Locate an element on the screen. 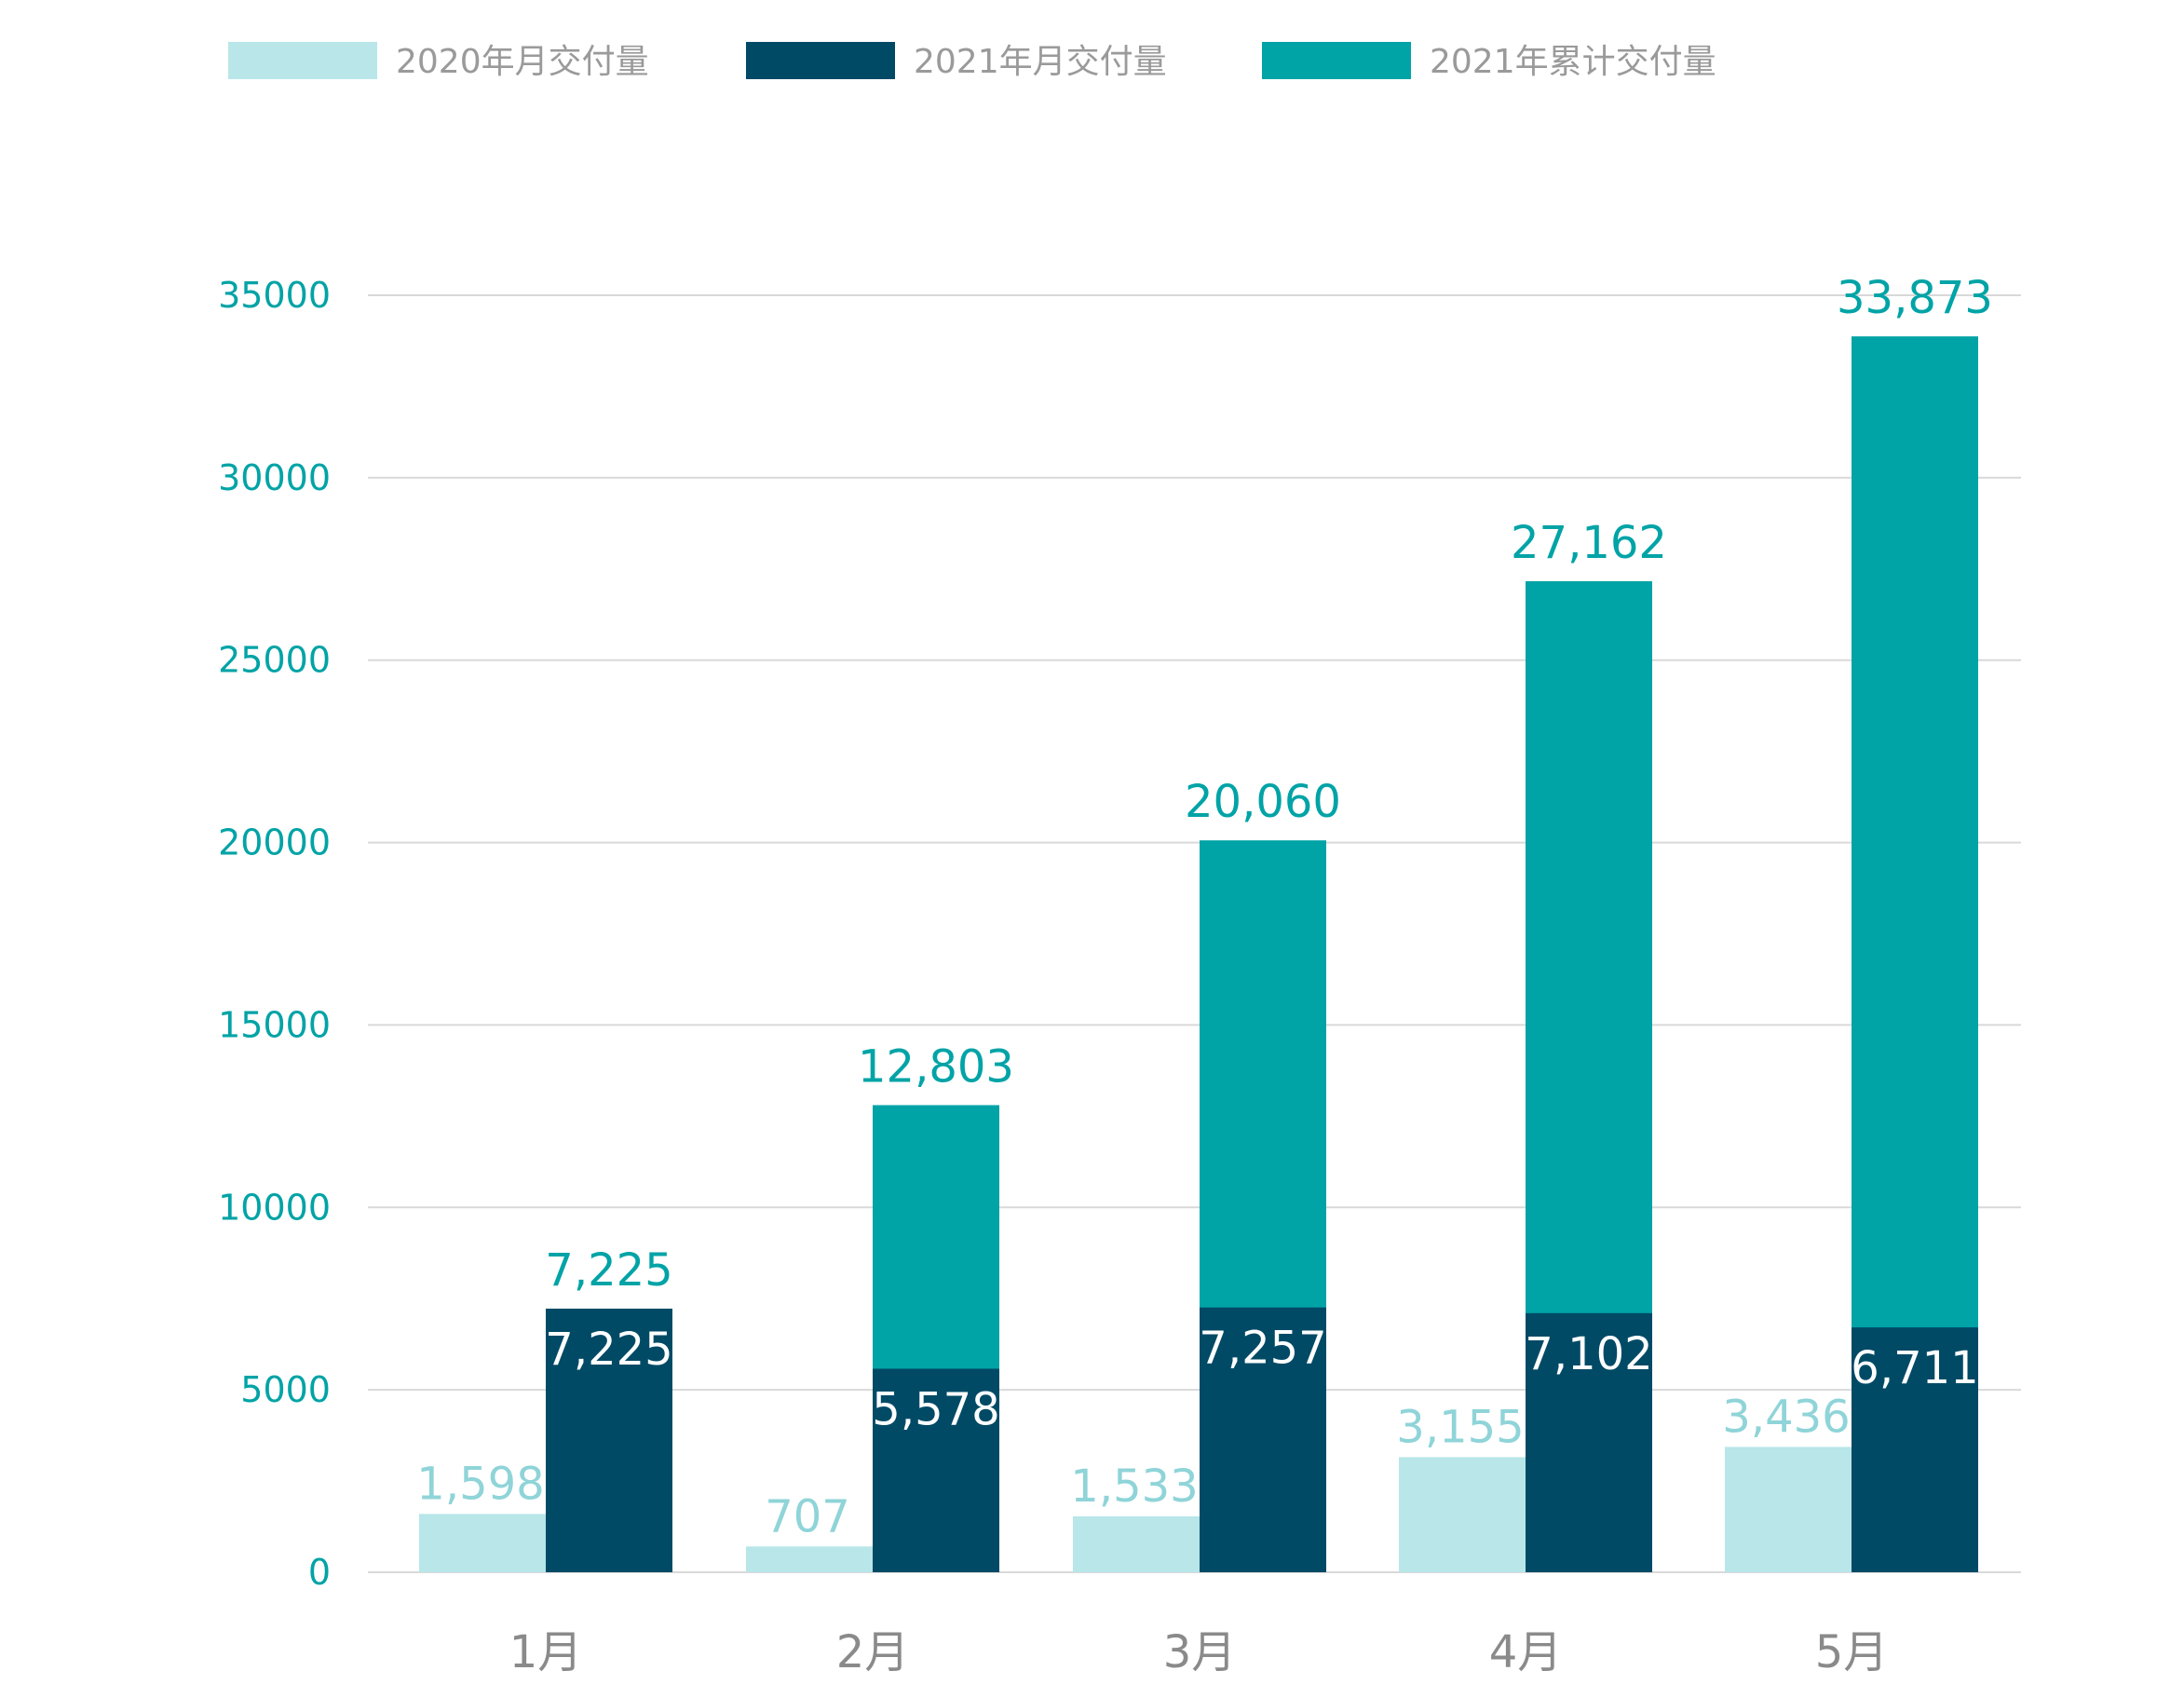 Image resolution: width=2184 pixels, height=1698 pixels. legend-label-2: 2021年月交付量 is located at coordinates (1040, 62).